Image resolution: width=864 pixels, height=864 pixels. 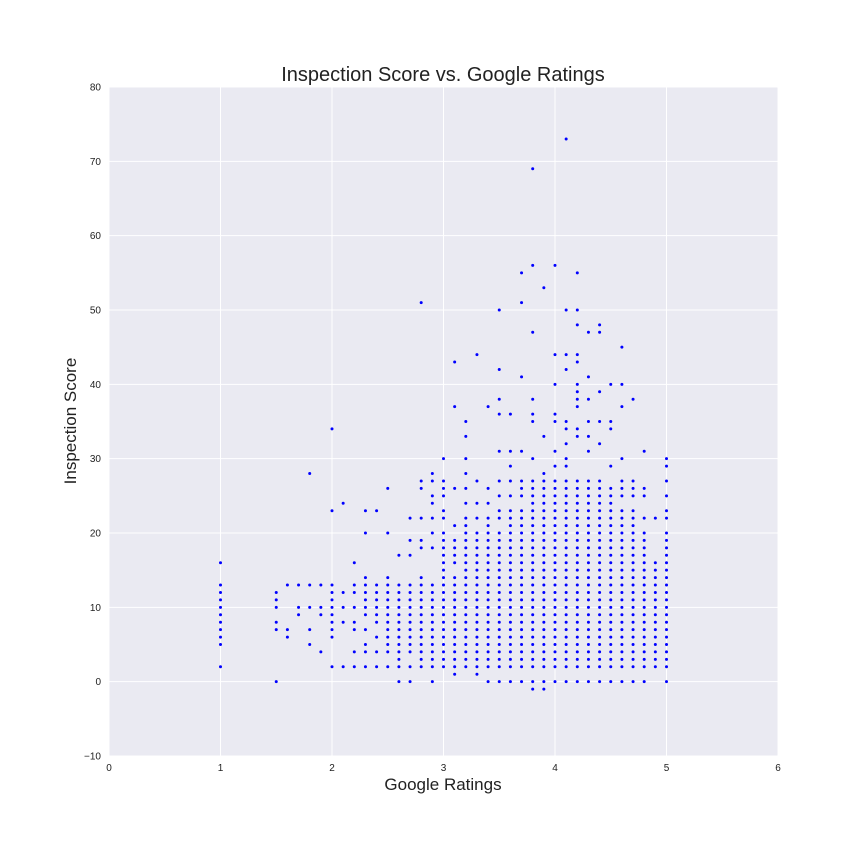 What do you see at coordinates (109, 768) in the screenshot?
I see `x-tick-label: 0` at bounding box center [109, 768].